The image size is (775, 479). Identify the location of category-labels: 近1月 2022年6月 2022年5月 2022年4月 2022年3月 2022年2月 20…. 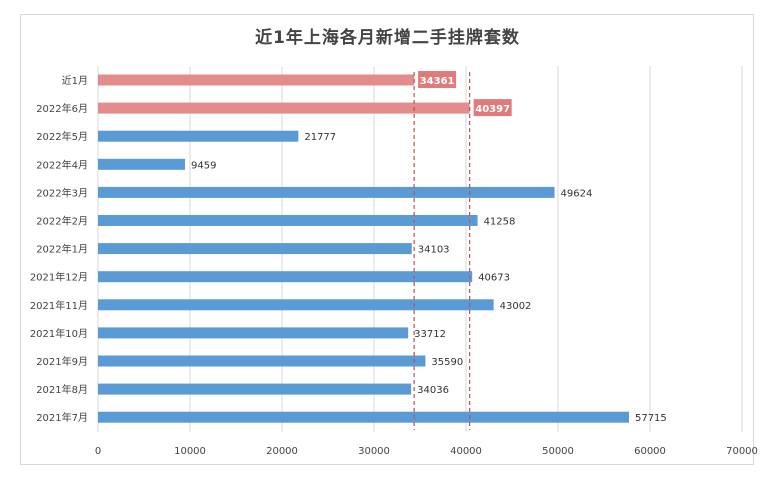
(59, 249).